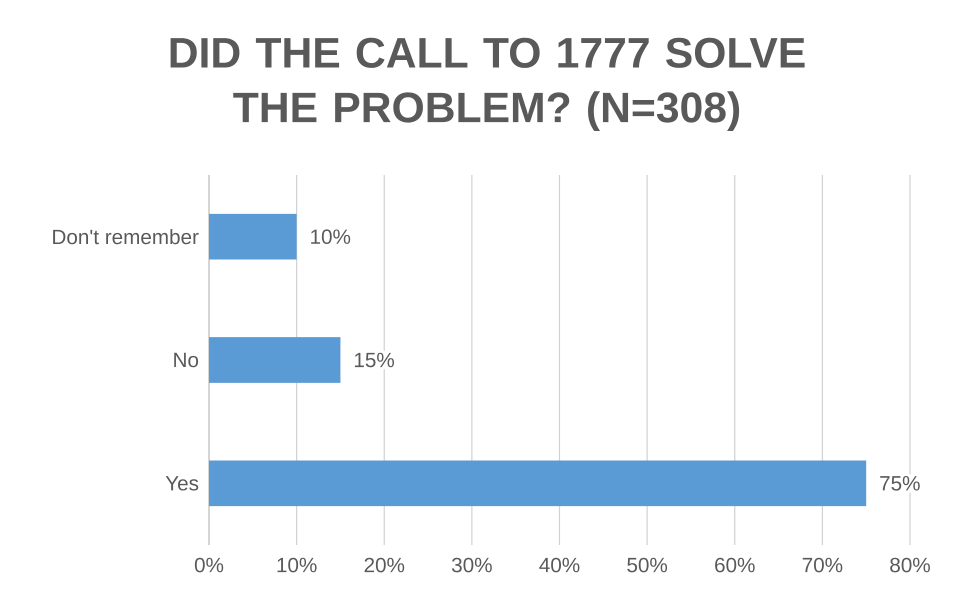 Image resolution: width=955 pixels, height=615 pixels. I want to click on x-tick-label: 40%, so click(559, 565).